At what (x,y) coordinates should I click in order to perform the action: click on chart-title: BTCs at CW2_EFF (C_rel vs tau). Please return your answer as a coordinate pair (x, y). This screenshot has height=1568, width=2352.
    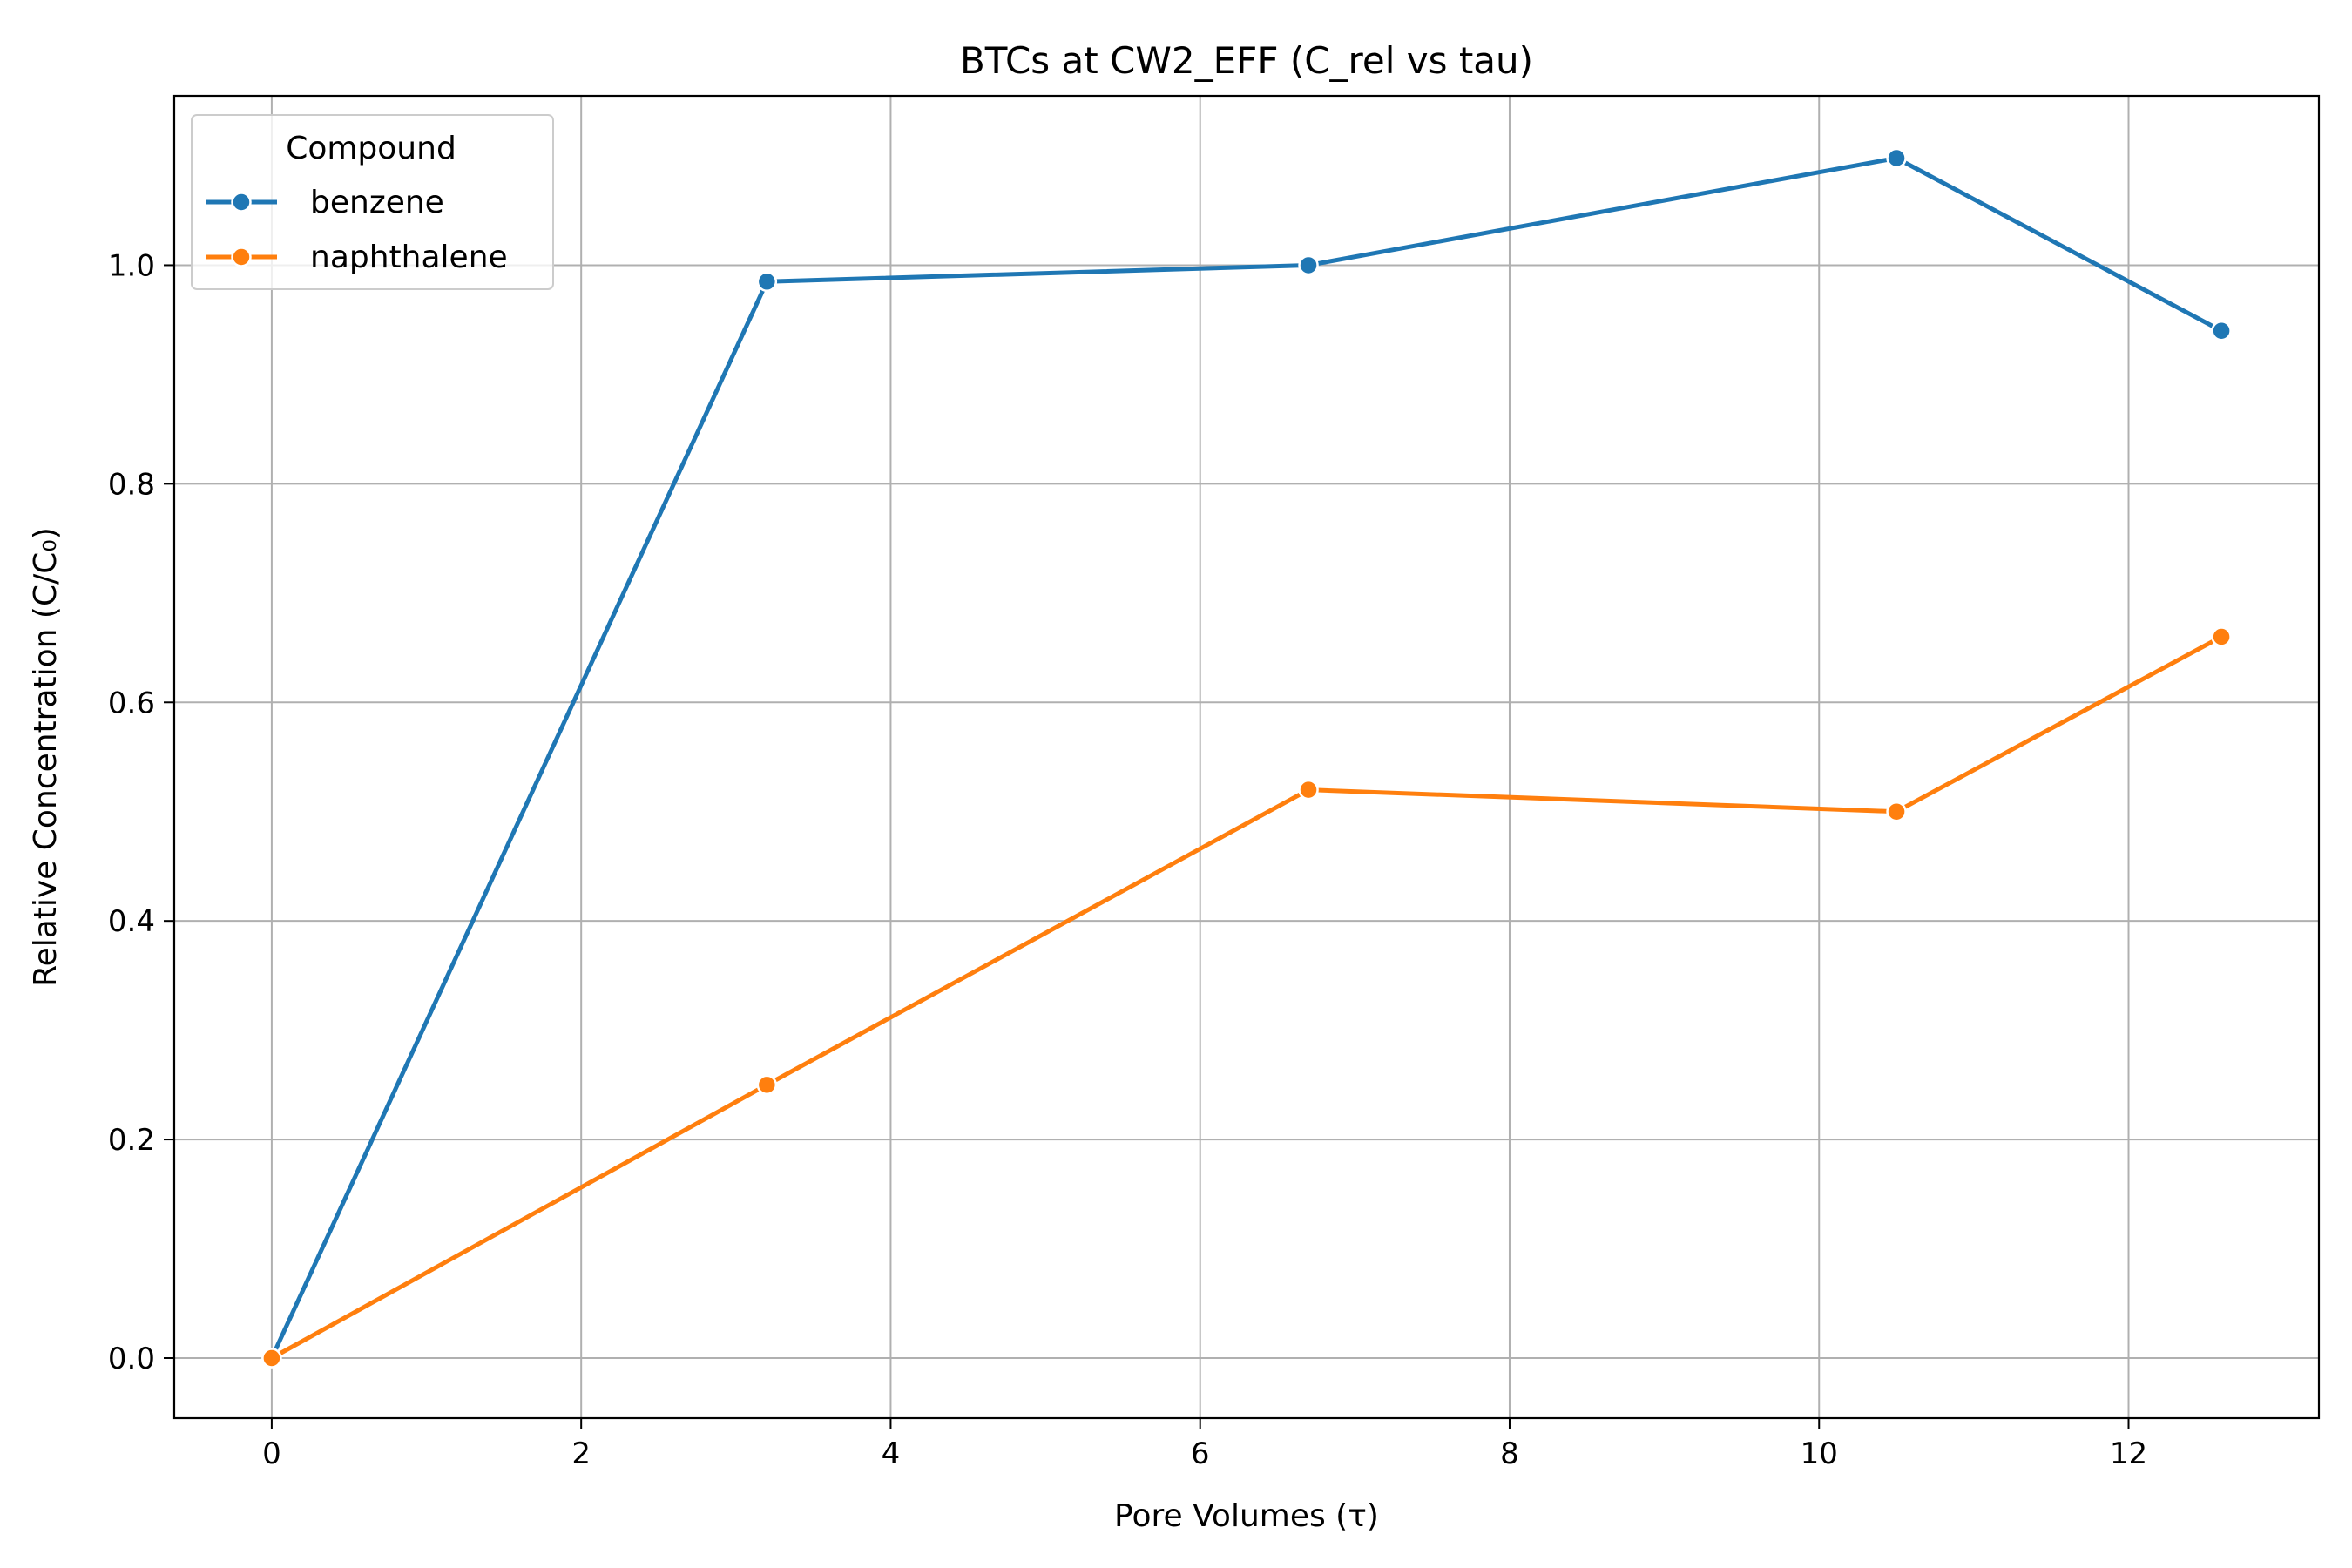
    Looking at the image, I should click on (1246, 61).